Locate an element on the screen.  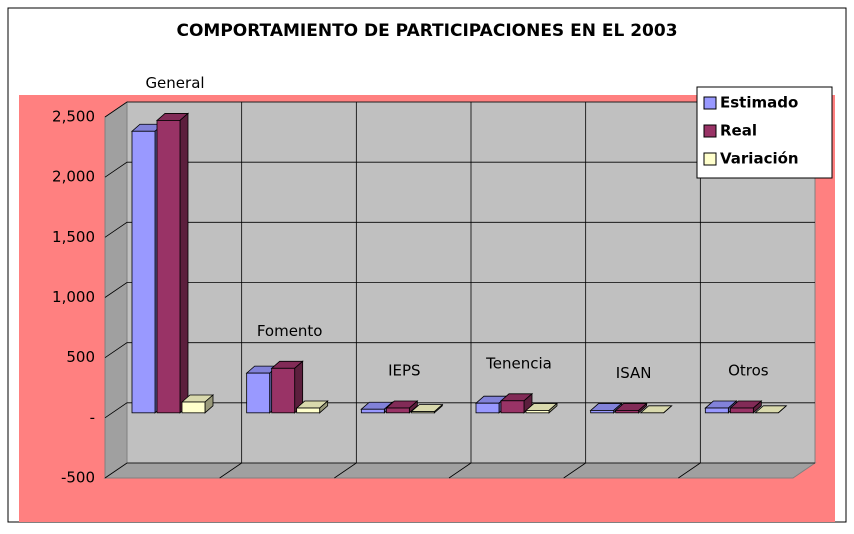
y-tick-label: 1,000 is located at coordinates (73, 297).